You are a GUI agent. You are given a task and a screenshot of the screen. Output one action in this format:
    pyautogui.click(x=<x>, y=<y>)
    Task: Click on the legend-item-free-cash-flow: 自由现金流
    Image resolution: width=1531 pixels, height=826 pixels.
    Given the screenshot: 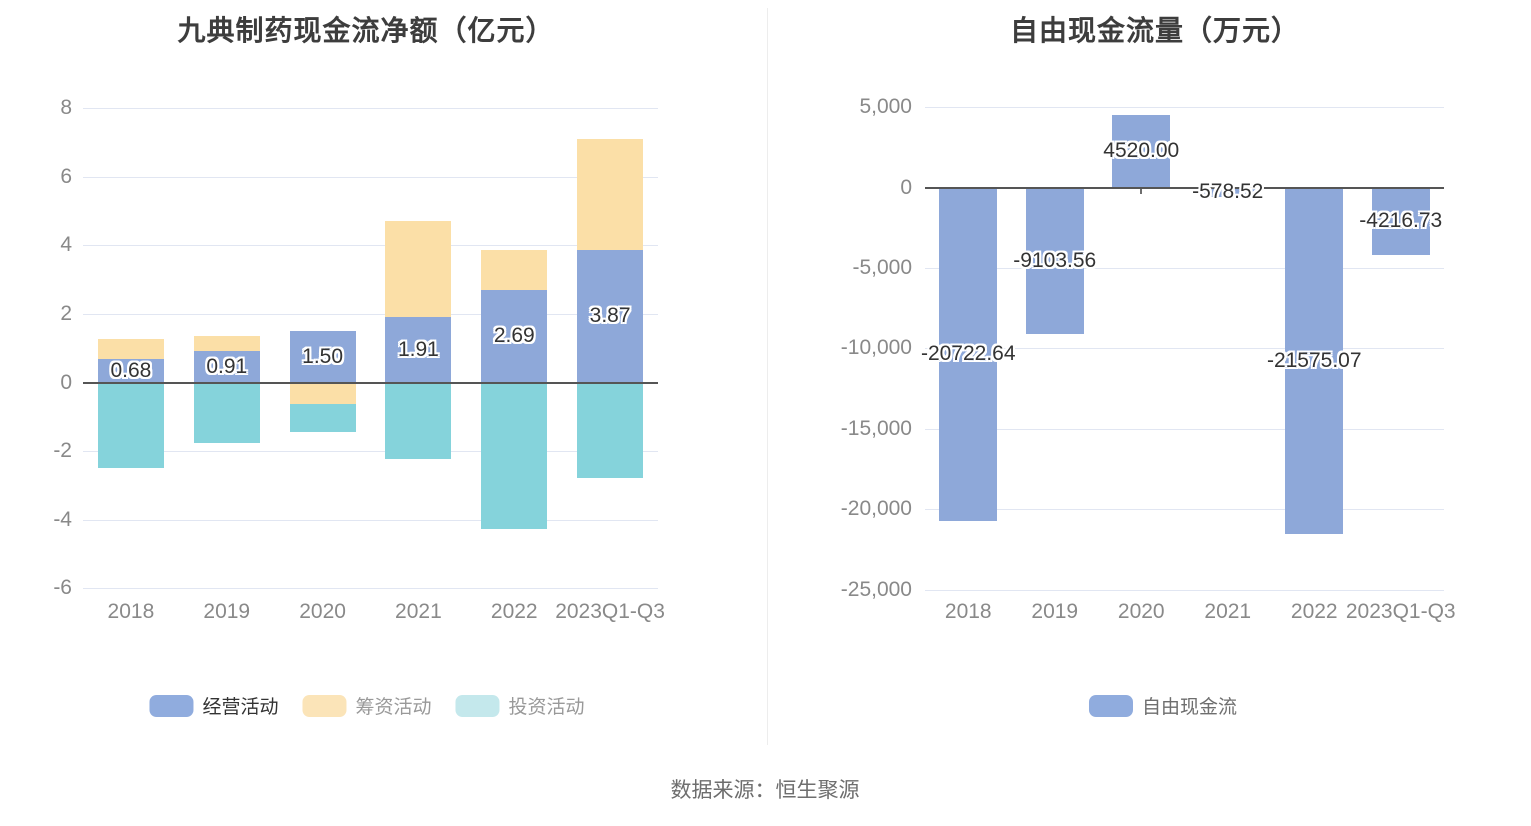 What is the action you would take?
    pyautogui.click(x=1163, y=705)
    